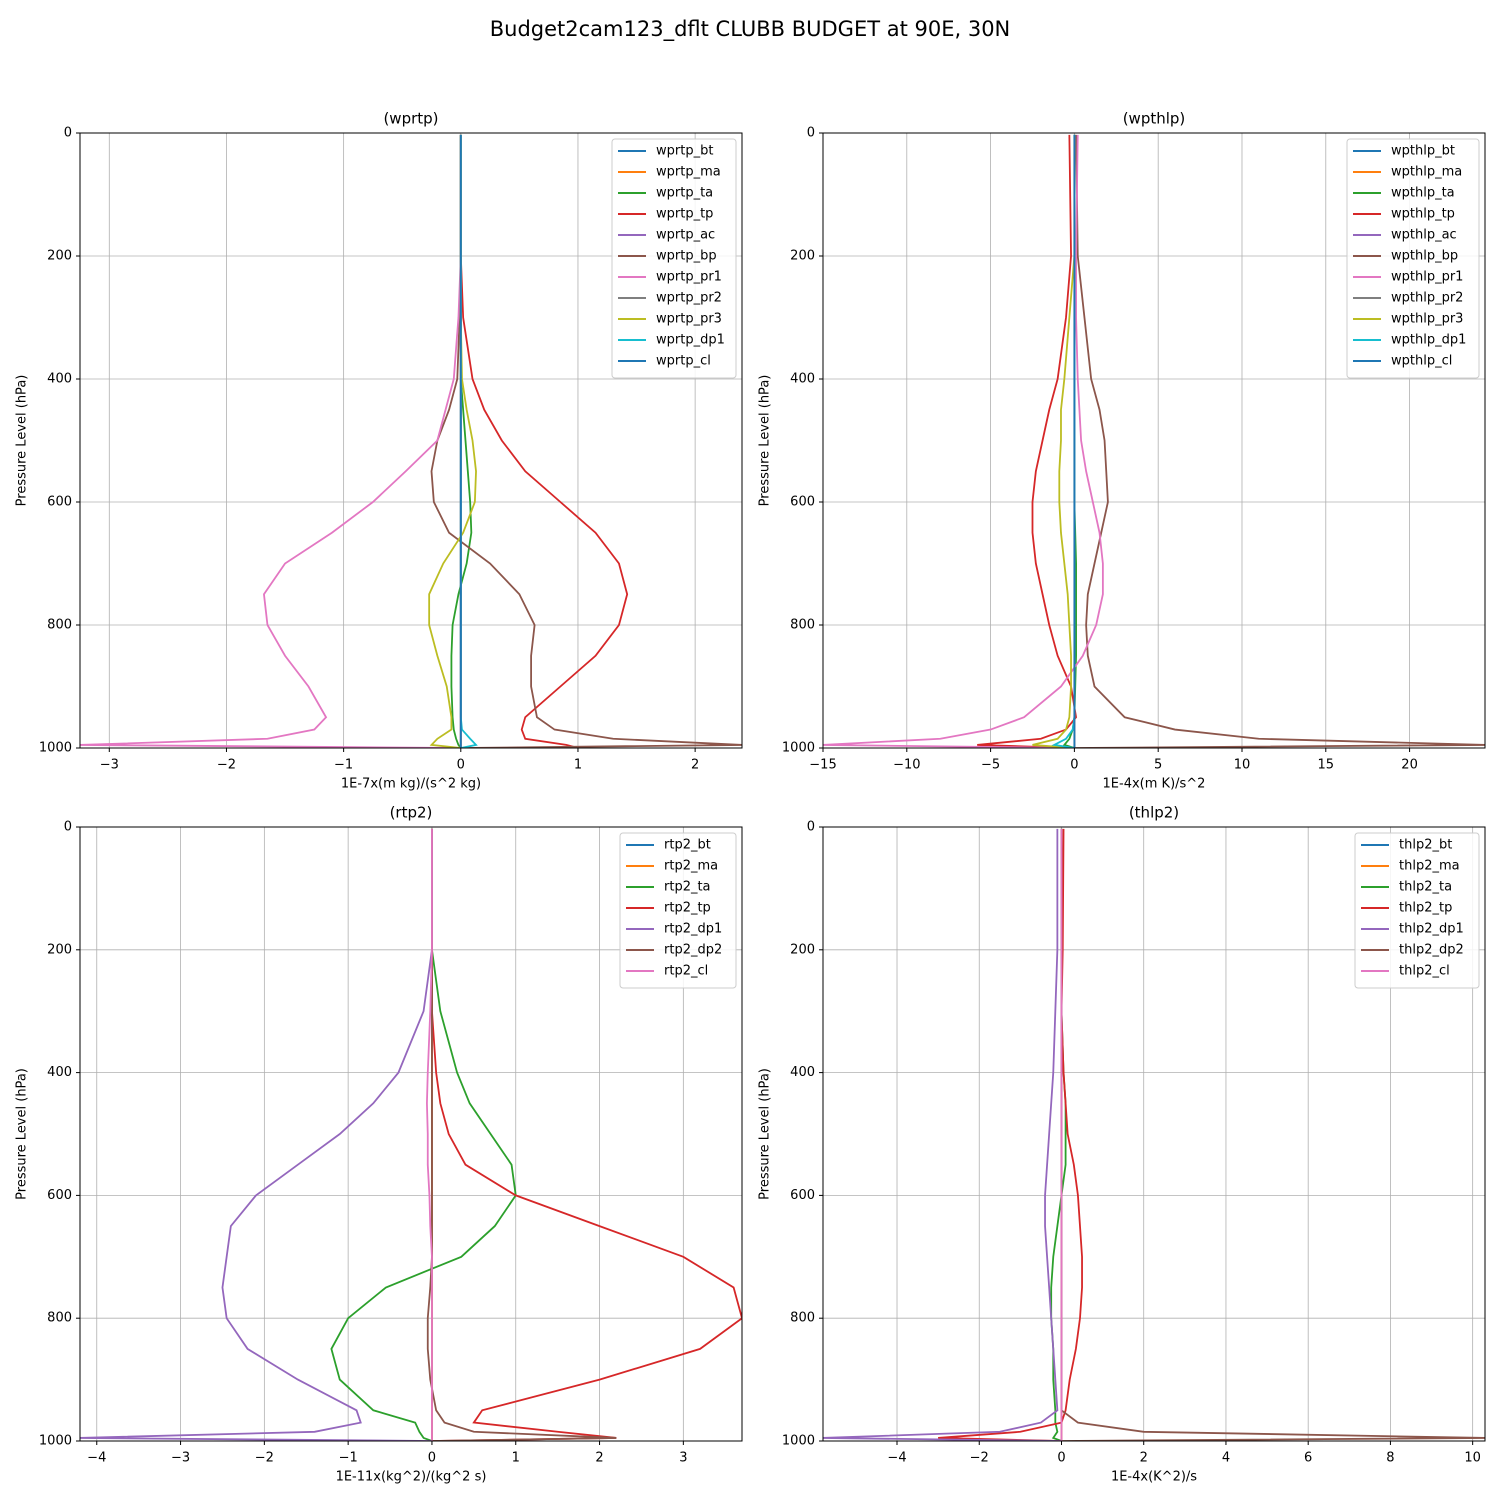  What do you see at coordinates (1421, 361) in the screenshot?
I see `legend-label: wpthlp_cl` at bounding box center [1421, 361].